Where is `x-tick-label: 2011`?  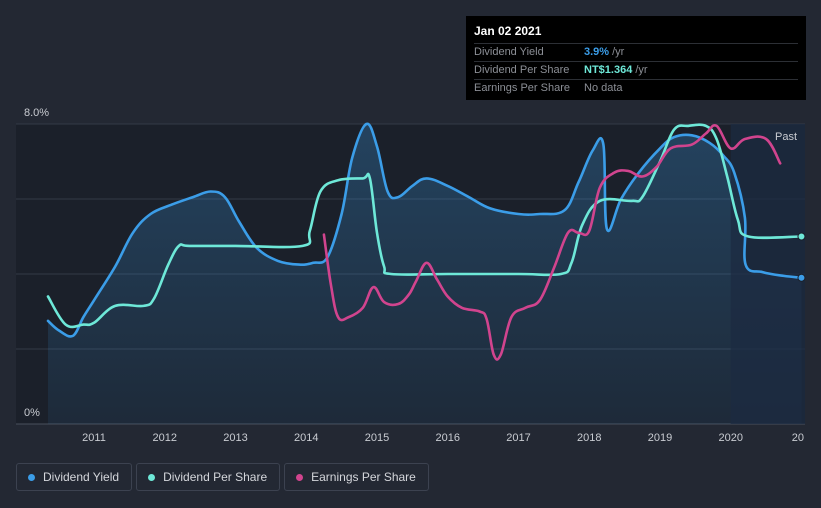
x-tick-label: 2011 is located at coordinates (94, 438).